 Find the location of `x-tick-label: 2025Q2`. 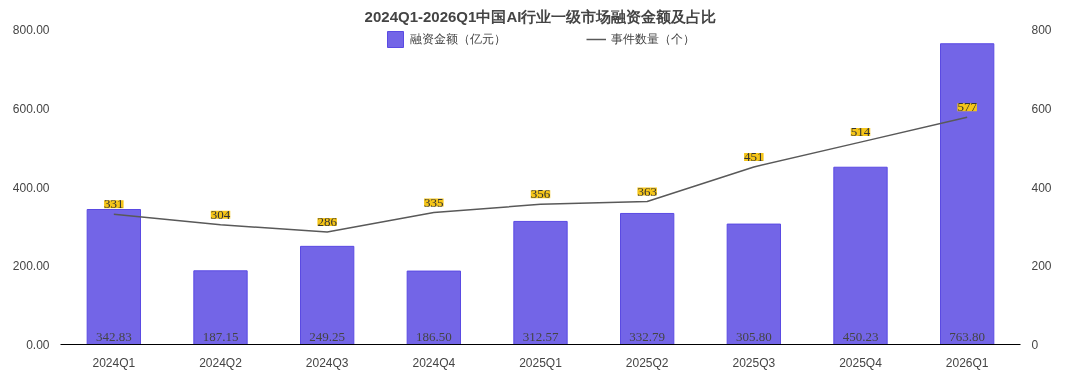

x-tick-label: 2025Q2 is located at coordinates (647, 362).